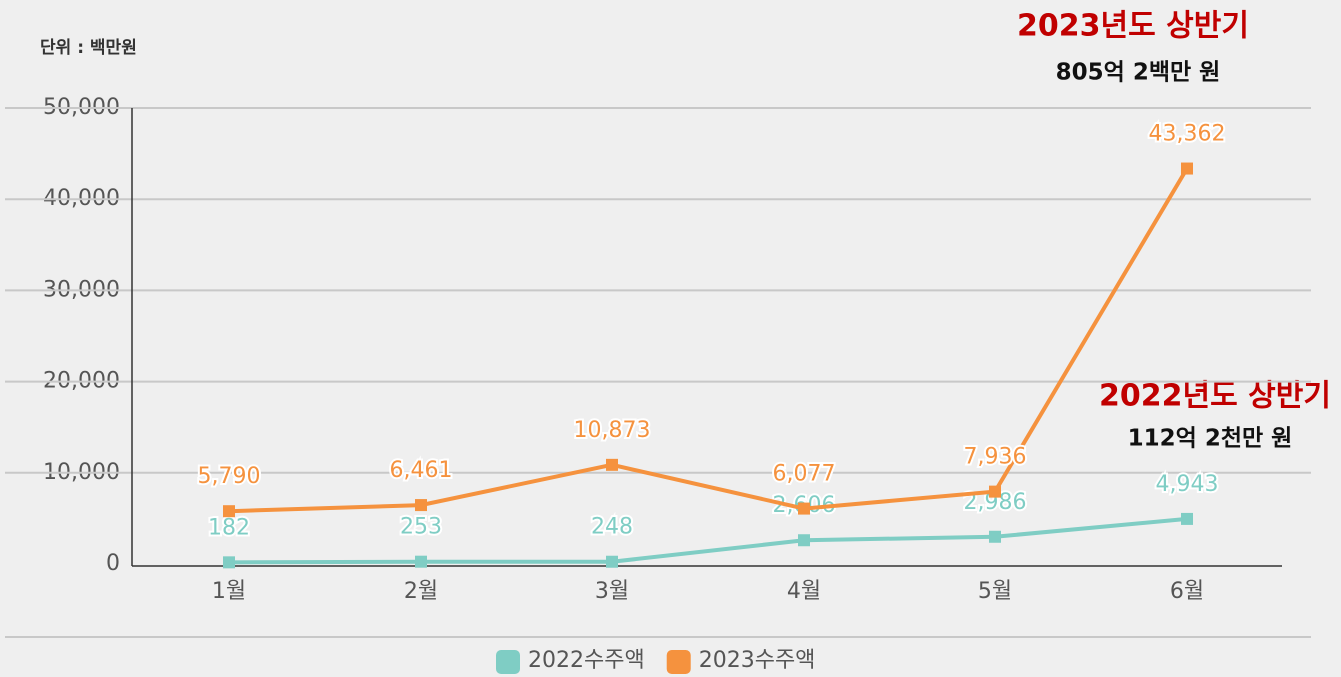 Image resolution: width=1341 pixels, height=677 pixels. What do you see at coordinates (612, 527) in the screenshot?
I see `data-label: 248` at bounding box center [612, 527].